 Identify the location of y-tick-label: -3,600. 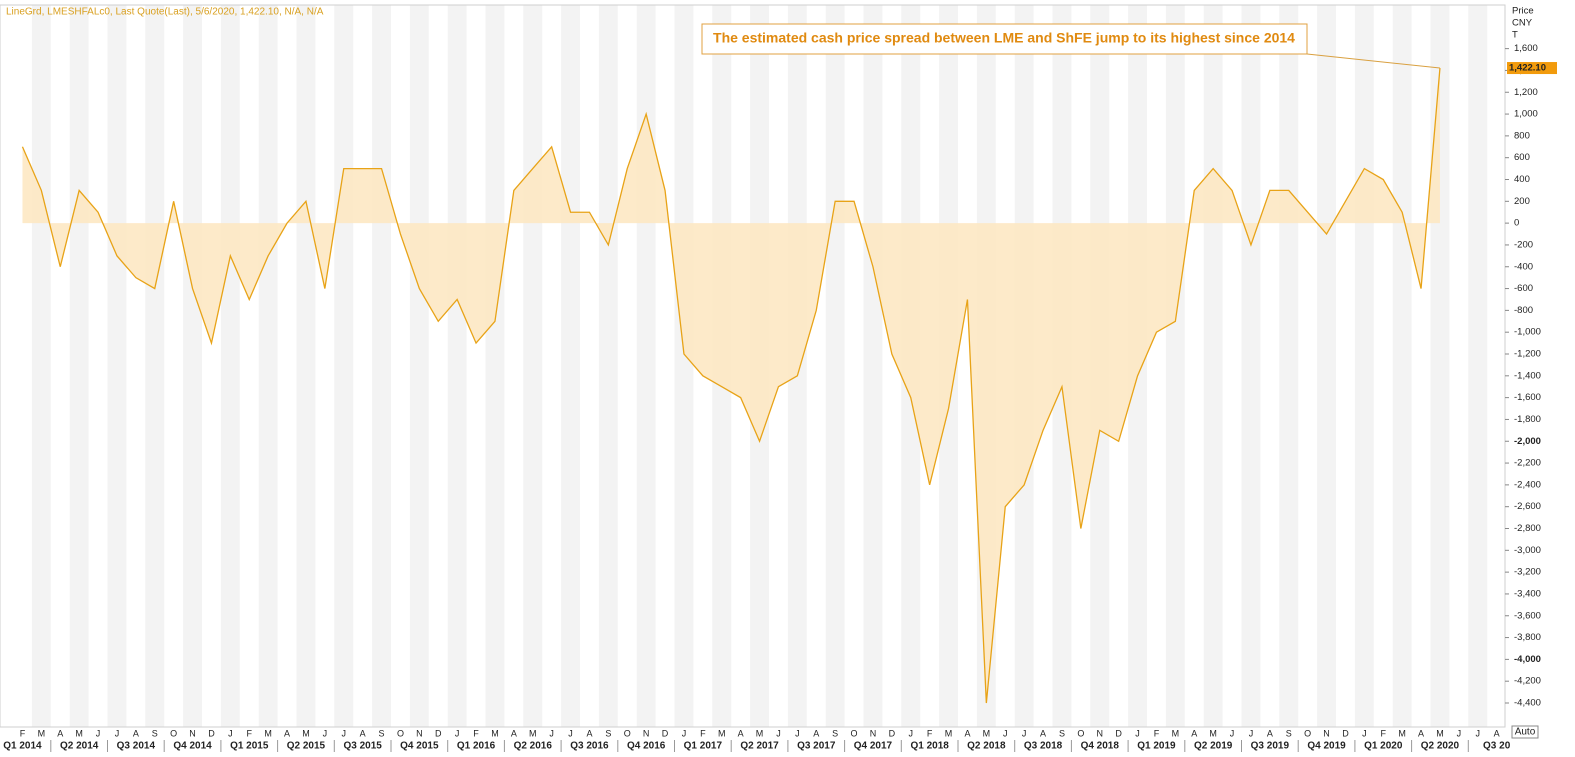
(1527, 615).